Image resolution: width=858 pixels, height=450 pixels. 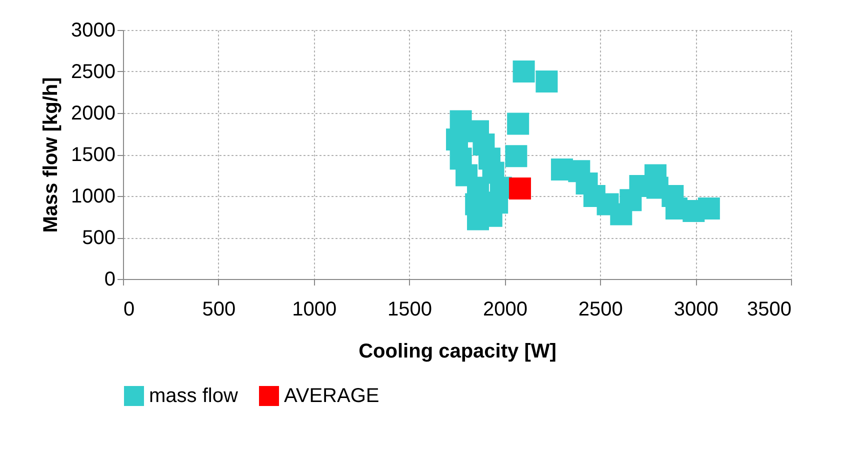 I want to click on x-tick-label: 3000, so click(x=696, y=309).